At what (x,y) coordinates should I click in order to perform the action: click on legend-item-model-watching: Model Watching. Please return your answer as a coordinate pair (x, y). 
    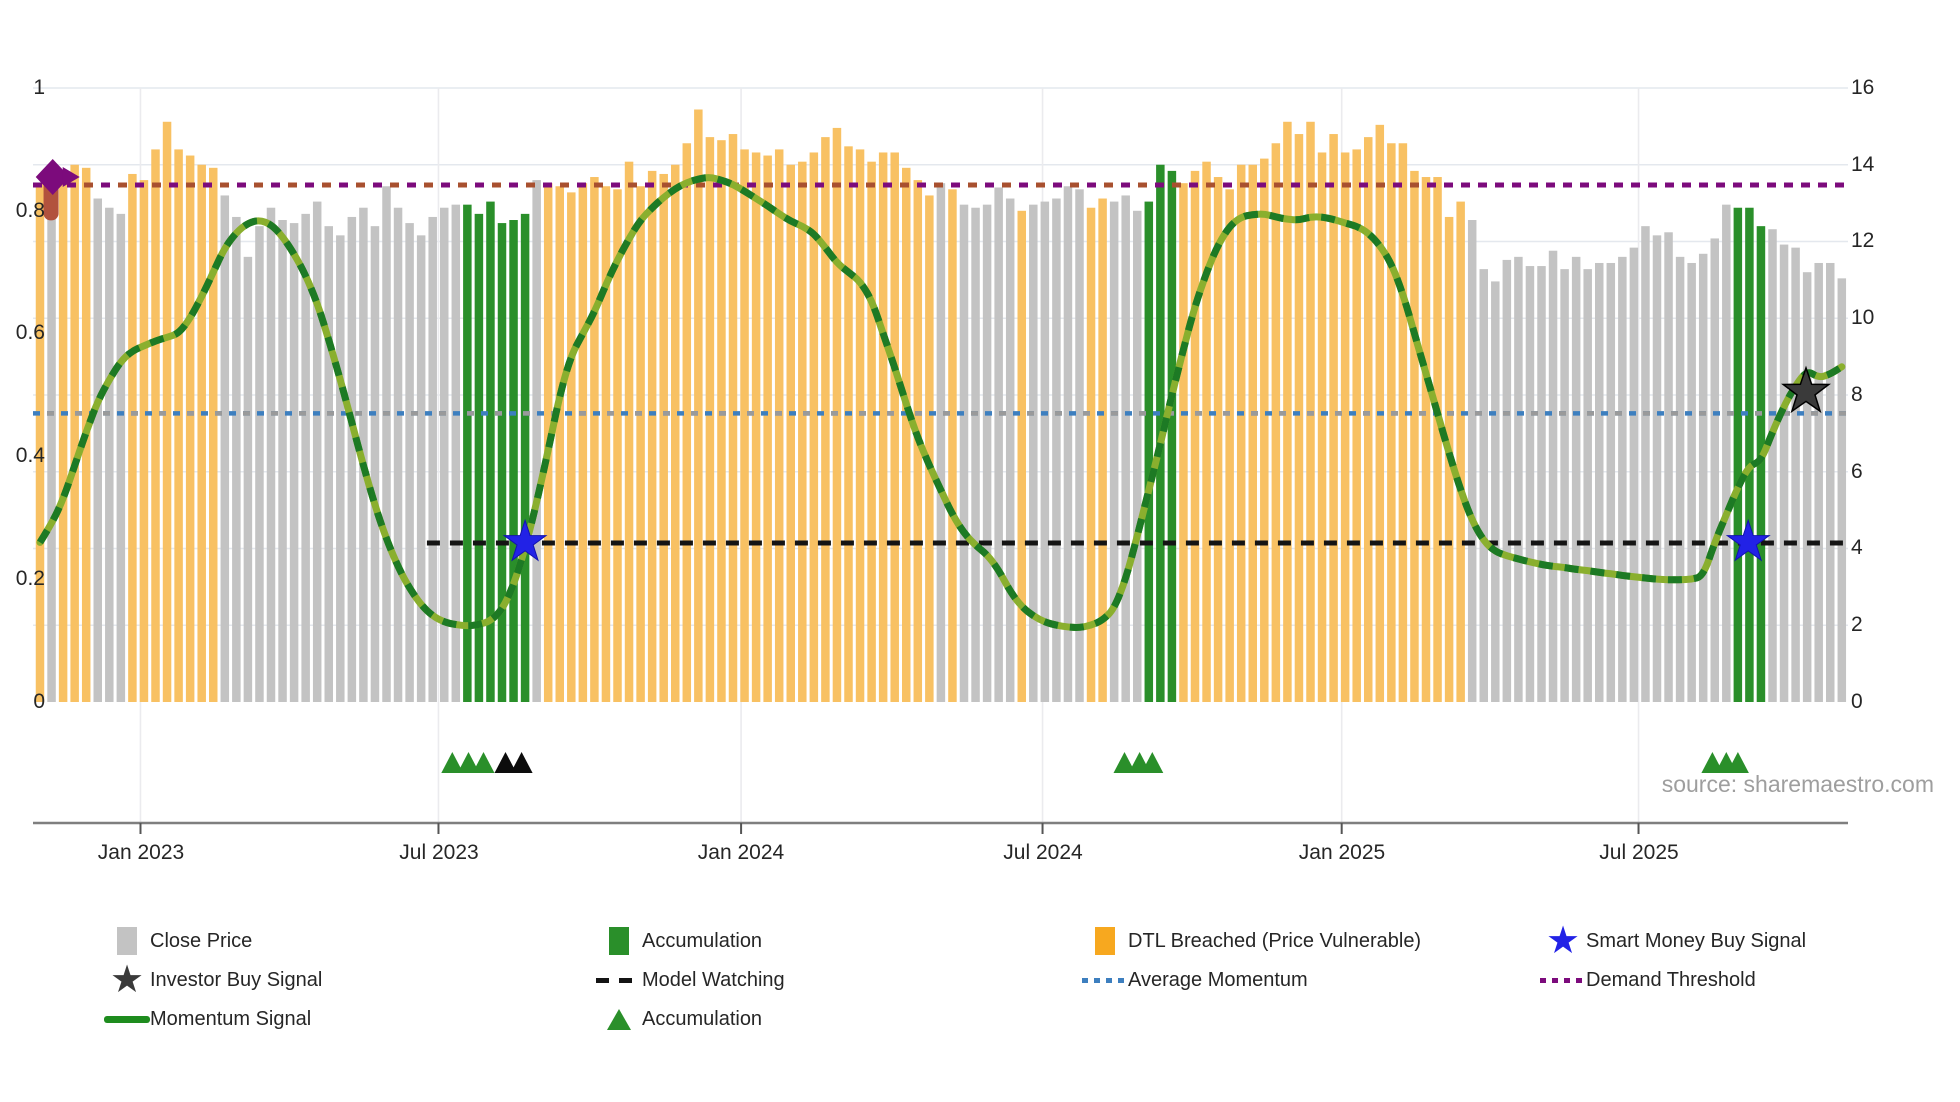
    Looking at the image, I should click on (690, 980).